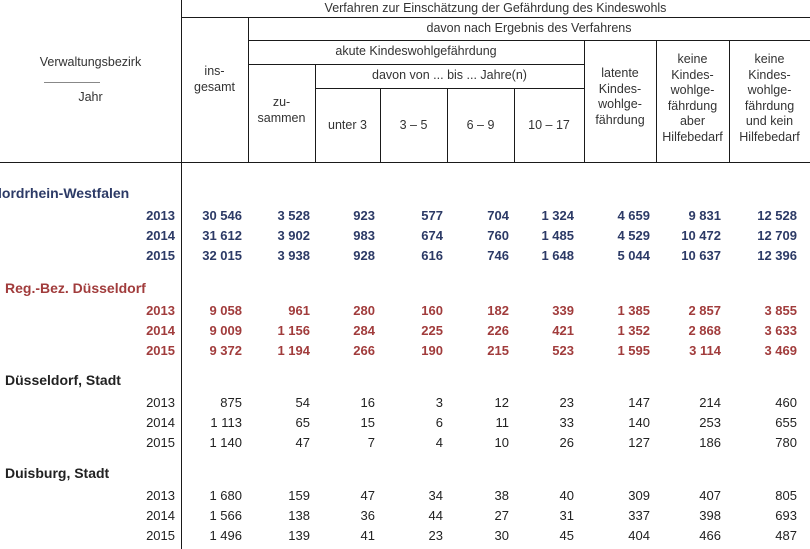 This screenshot has width=810, height=549. I want to click on cell-value: 3 469, so click(780, 350).